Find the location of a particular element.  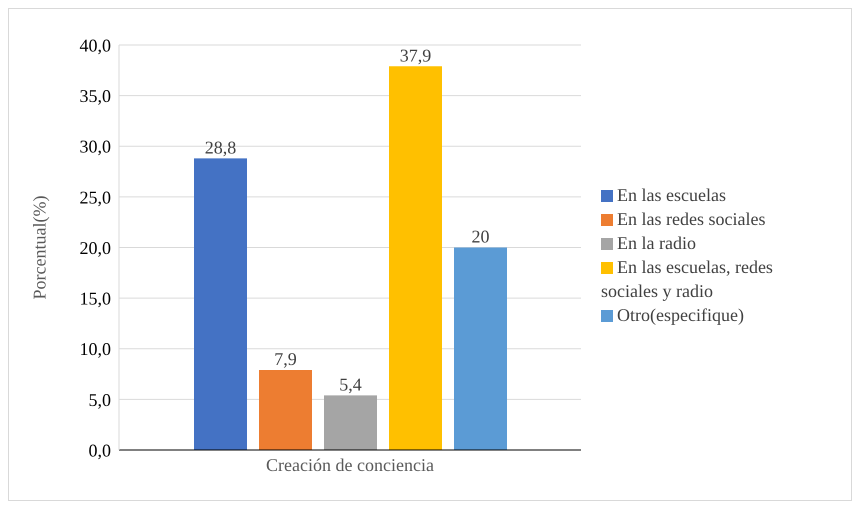

y-axis-title: Porcentual(%) is located at coordinates (39, 248).